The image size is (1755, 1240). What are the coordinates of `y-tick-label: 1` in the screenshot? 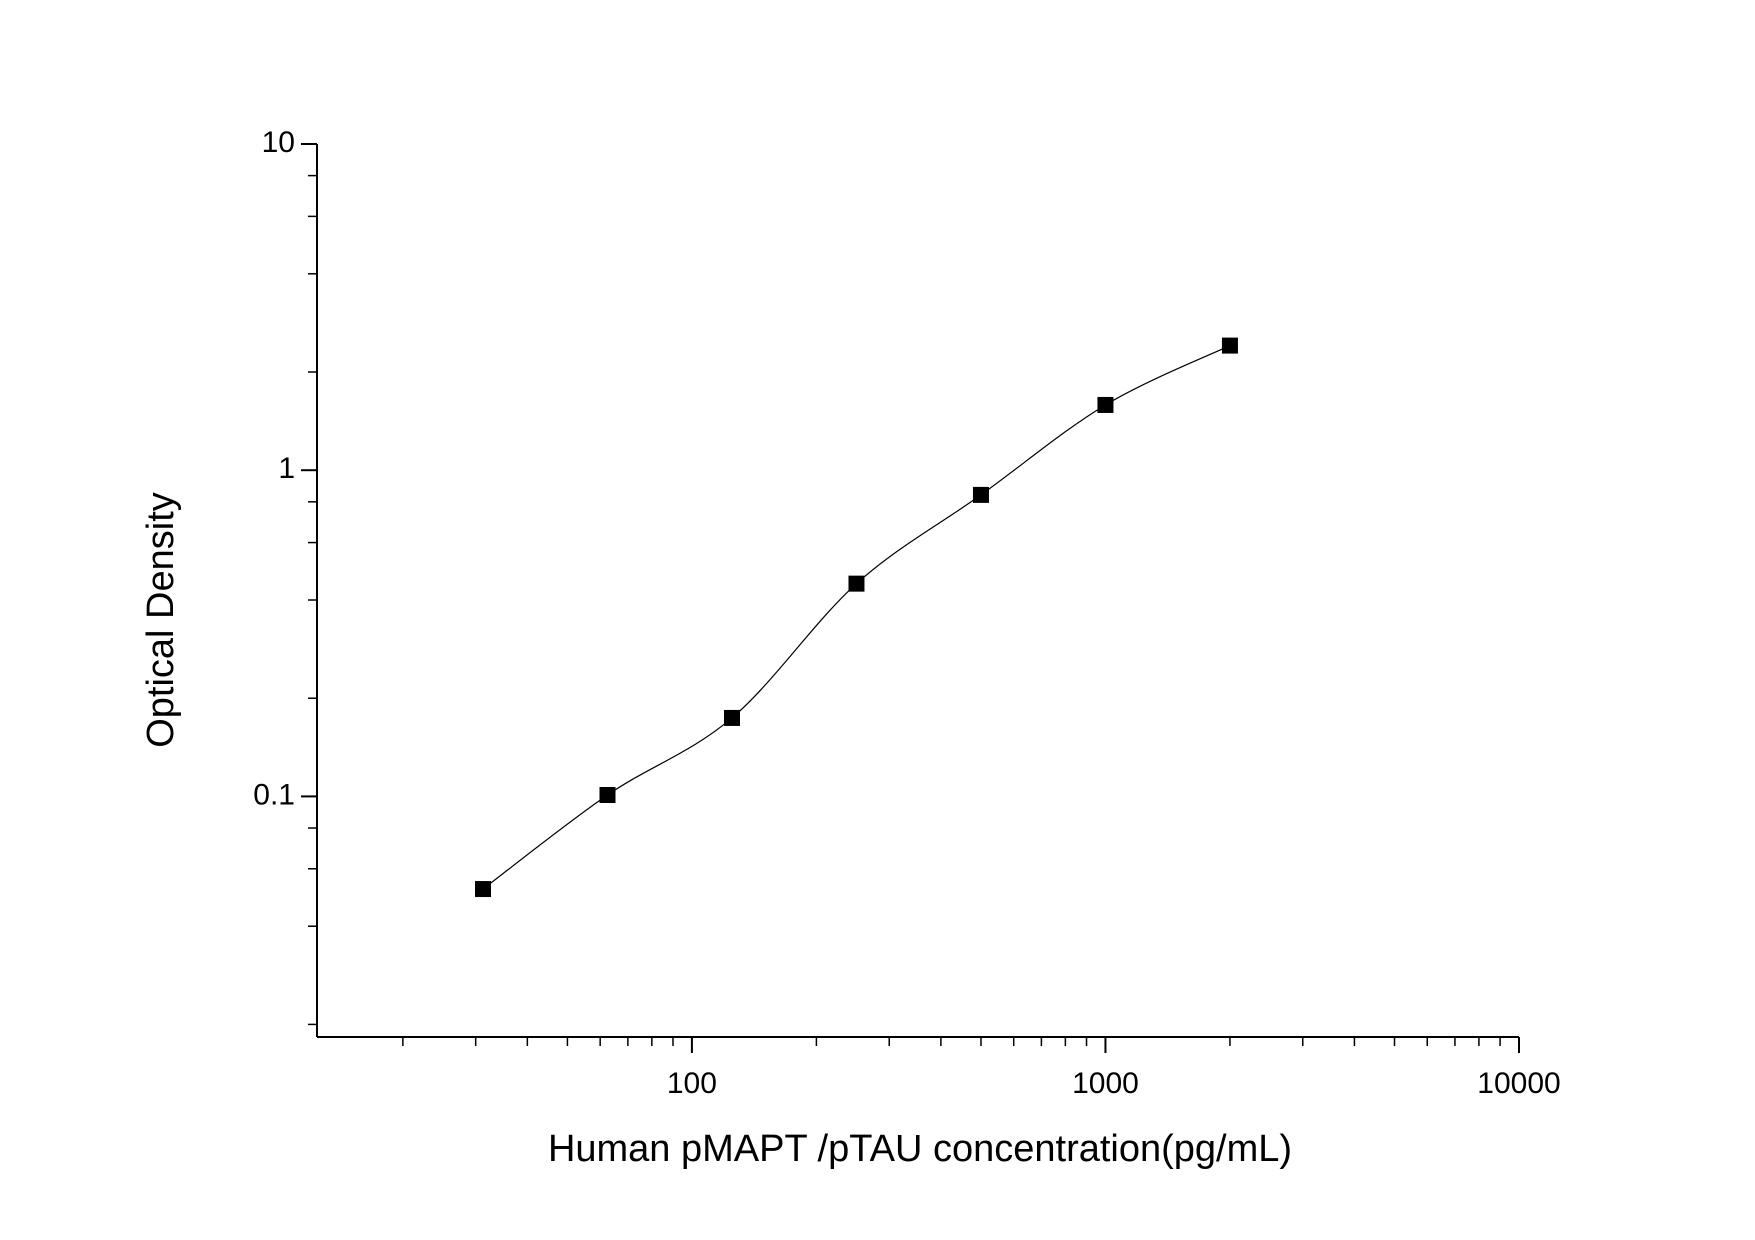 It's located at (286, 468).